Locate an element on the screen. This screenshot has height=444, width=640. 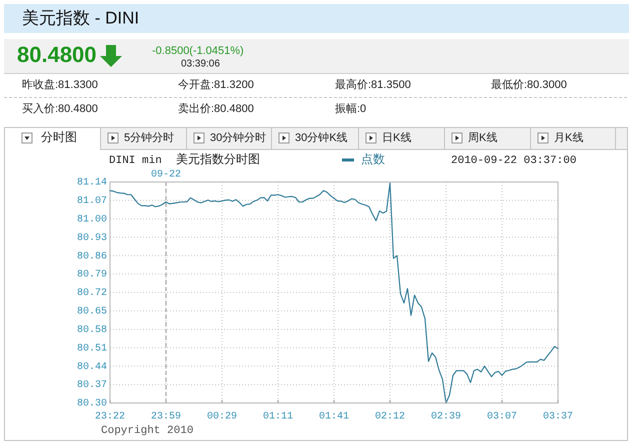
text: 周K线 is located at coordinates (483, 137).